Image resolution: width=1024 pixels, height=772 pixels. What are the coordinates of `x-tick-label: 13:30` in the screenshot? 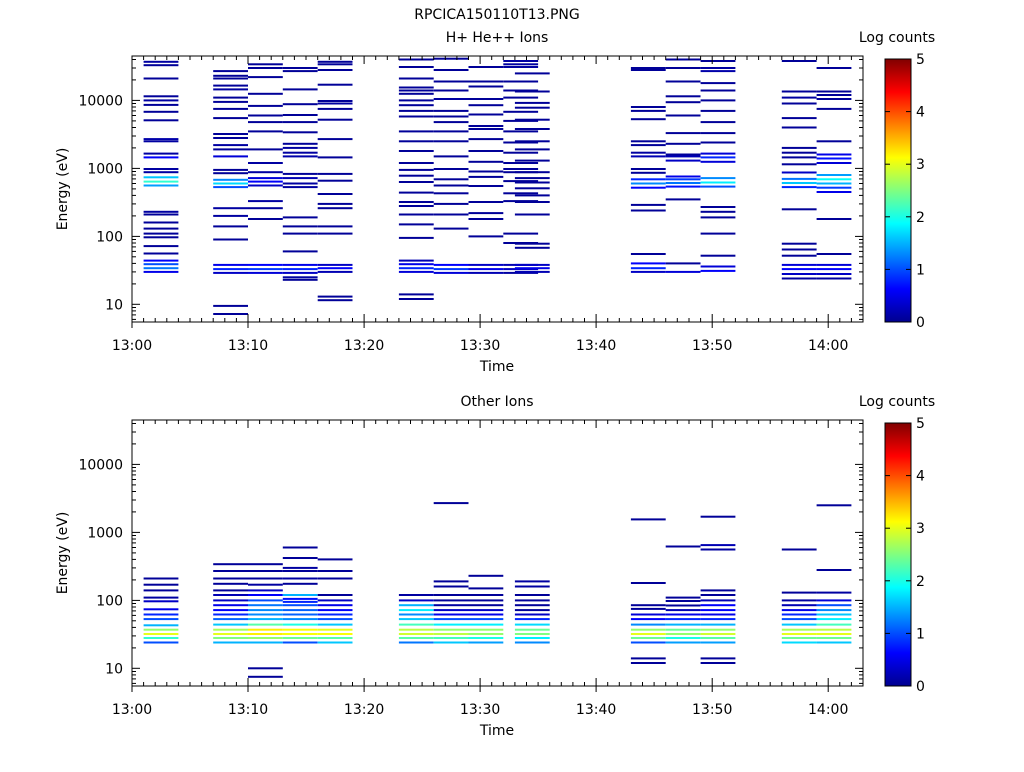 It's located at (480, 710).